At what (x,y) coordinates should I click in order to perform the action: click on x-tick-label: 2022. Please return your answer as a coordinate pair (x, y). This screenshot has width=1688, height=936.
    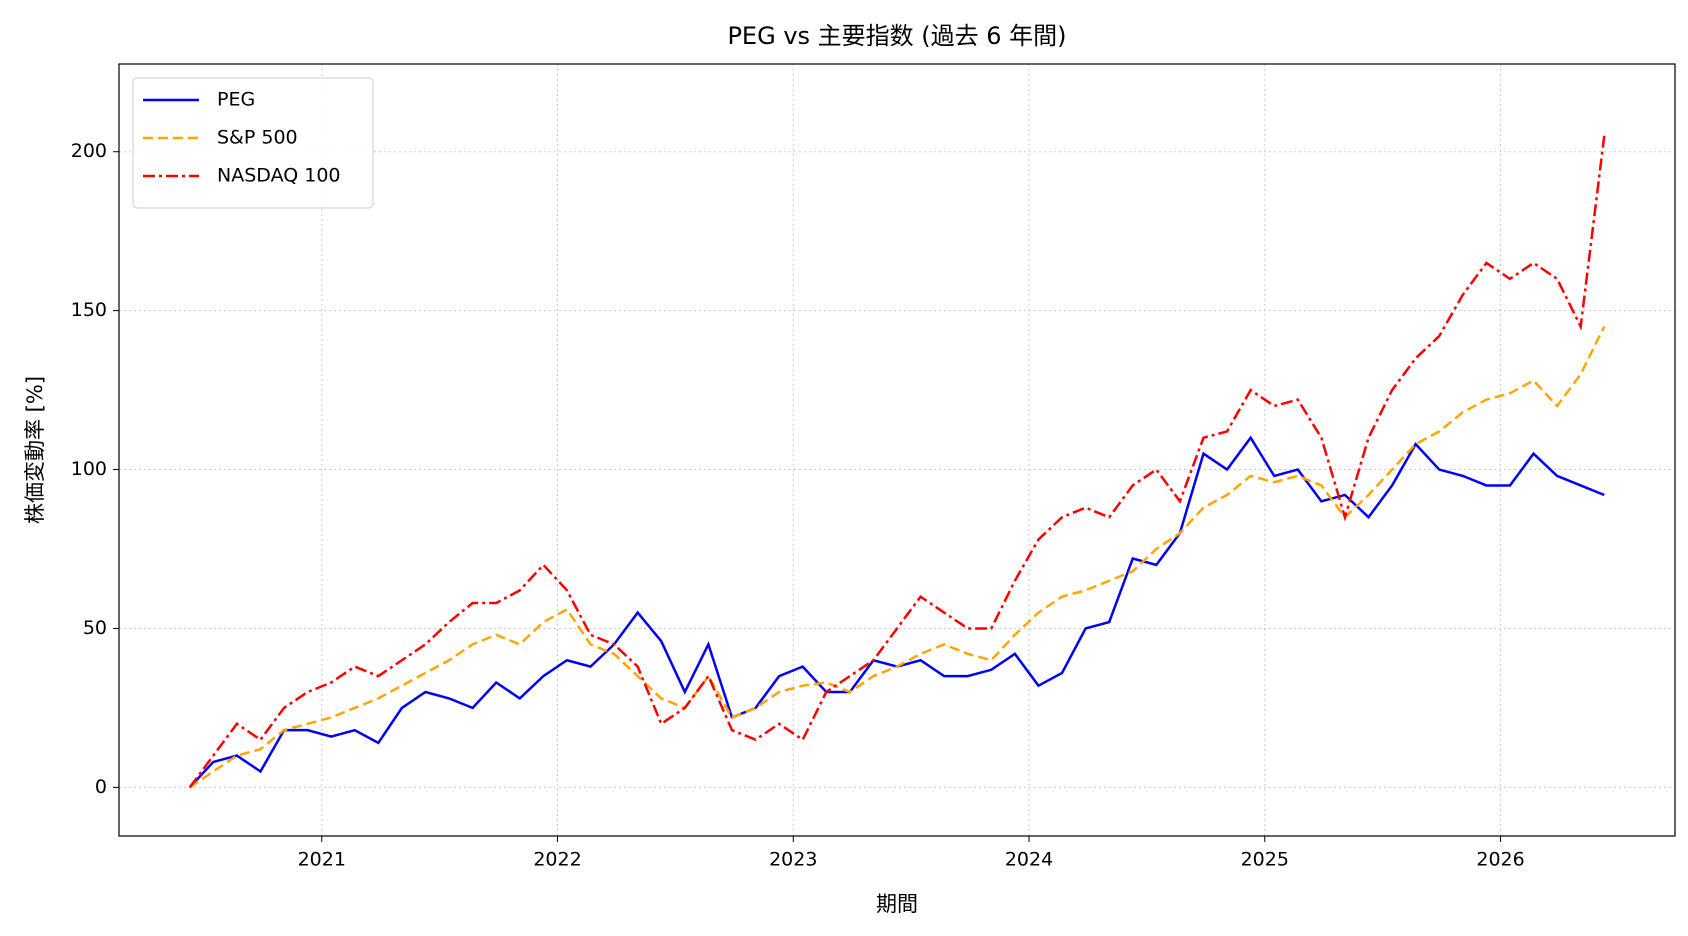
    Looking at the image, I should click on (557, 860).